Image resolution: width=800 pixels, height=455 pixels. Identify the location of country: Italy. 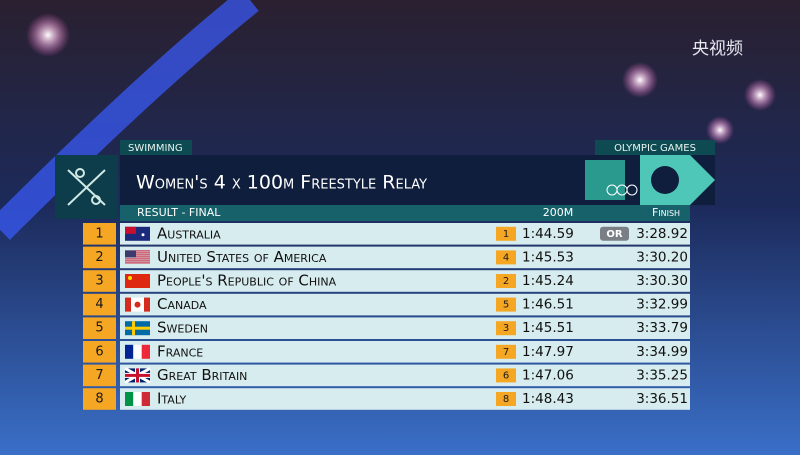
(171, 399).